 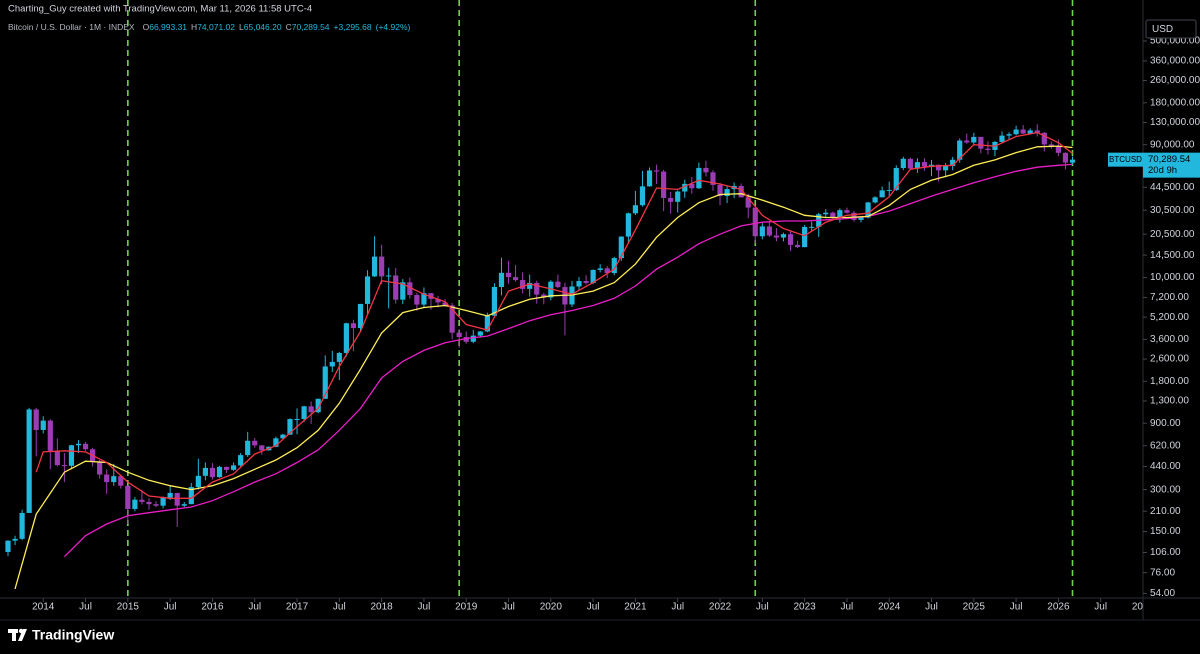 I want to click on symbol-box, so click(x=1125, y=159).